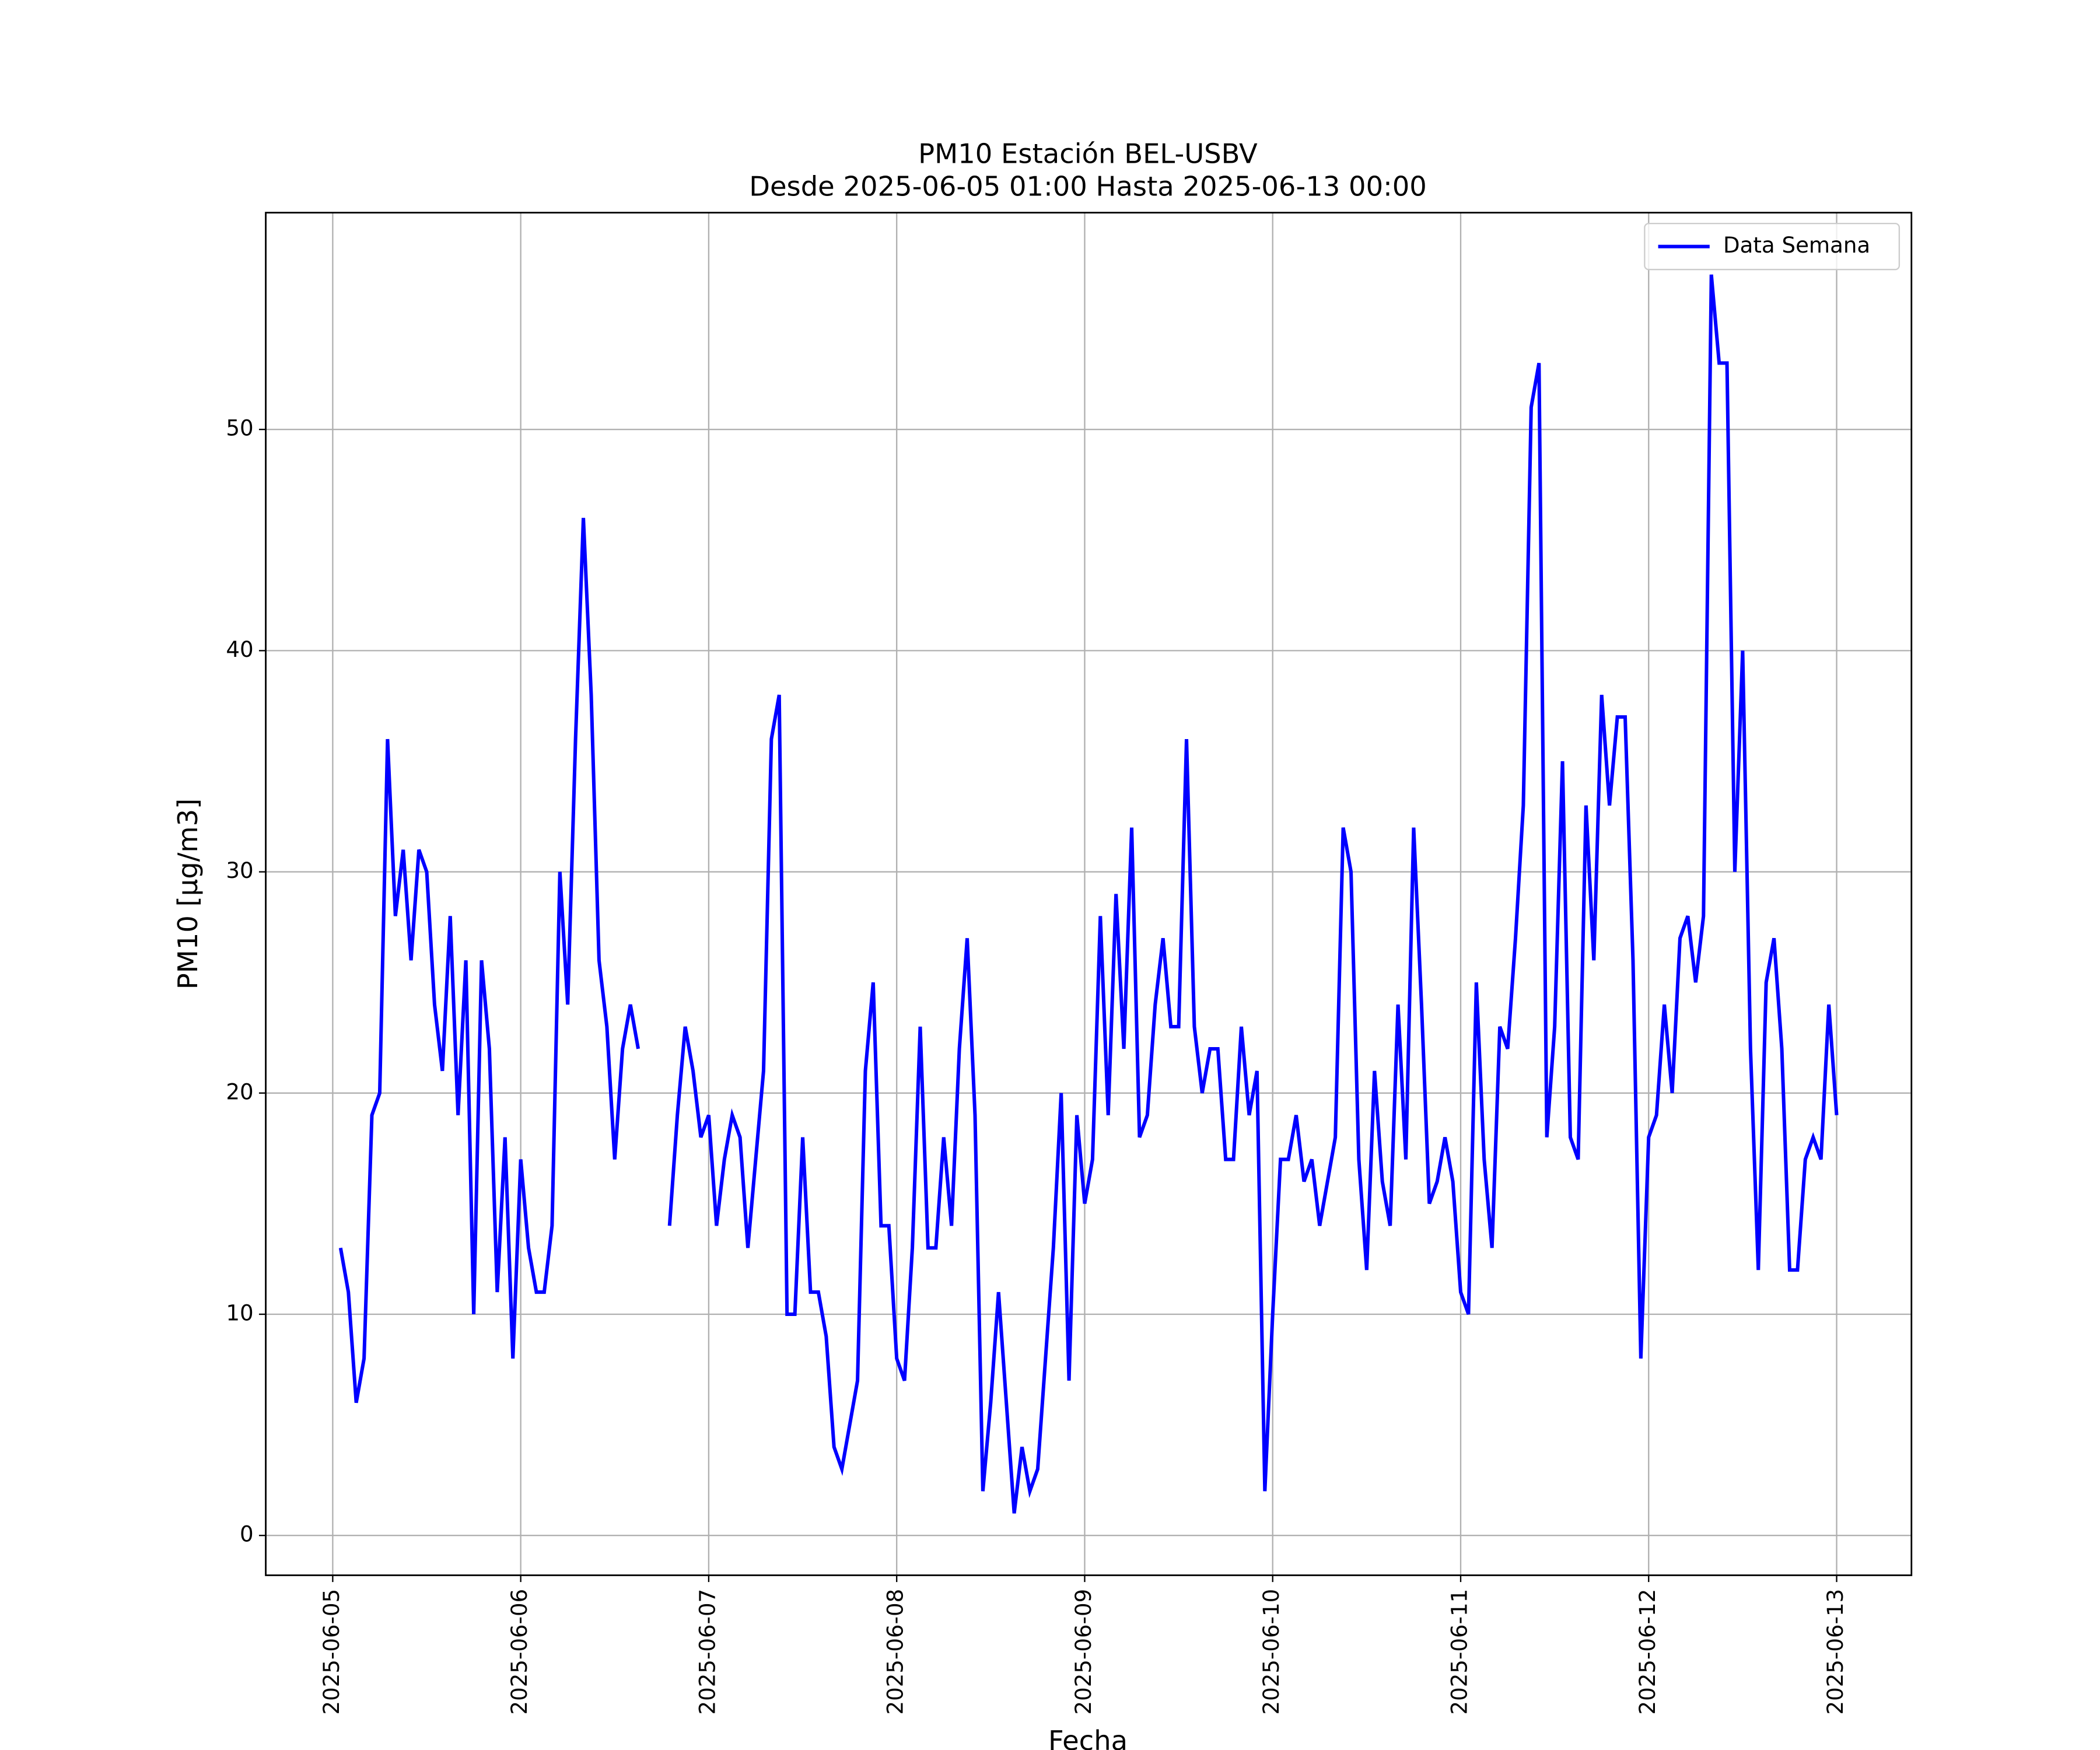 This screenshot has width=2100, height=1750. I want to click on y-tick-label: 50, so click(239, 428).